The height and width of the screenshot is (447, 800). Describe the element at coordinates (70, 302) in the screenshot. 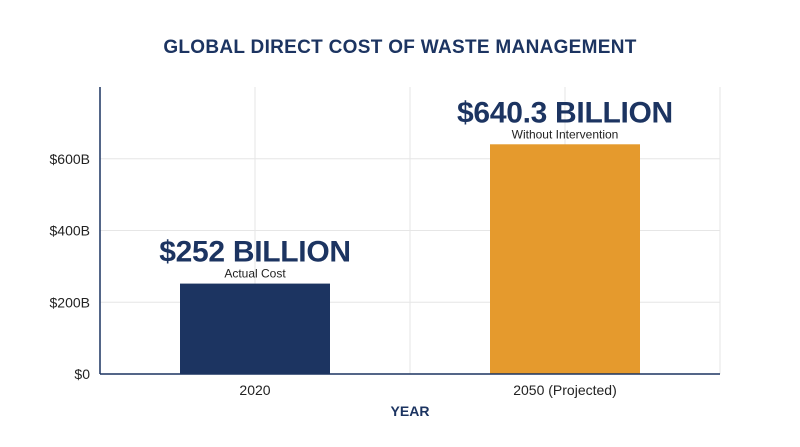

I see `y-tick-label: $200B` at that location.